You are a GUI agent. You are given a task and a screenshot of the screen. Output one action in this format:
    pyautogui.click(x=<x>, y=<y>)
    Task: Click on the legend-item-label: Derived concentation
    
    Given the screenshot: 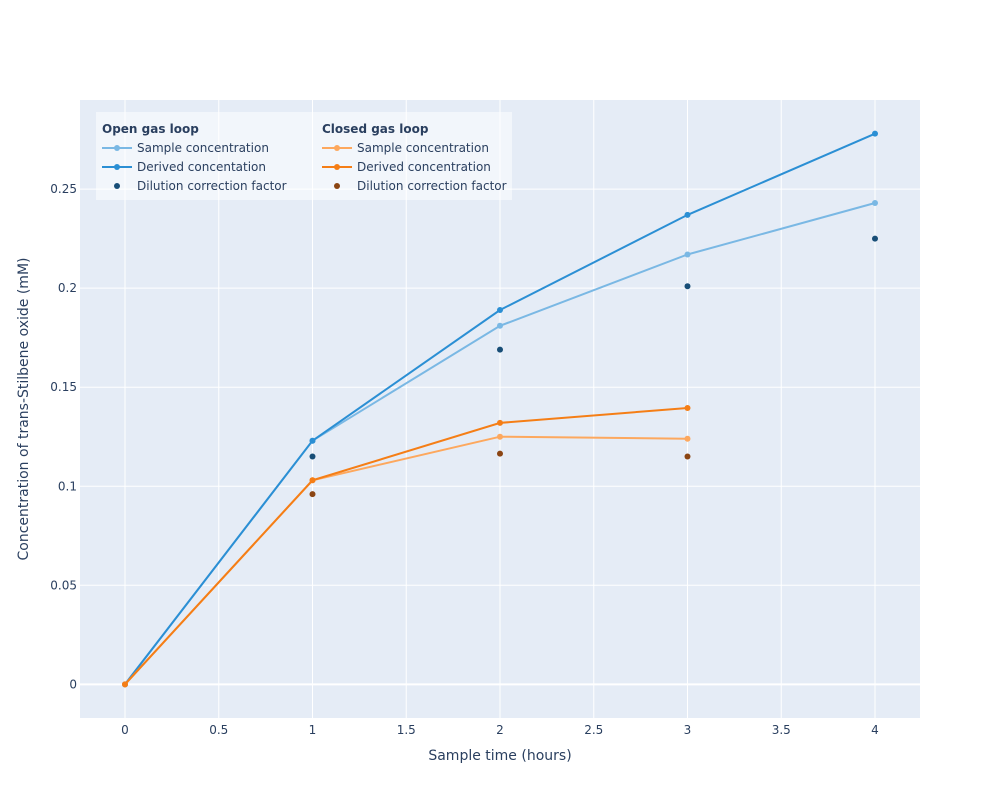 What is the action you would take?
    pyautogui.click(x=201, y=167)
    